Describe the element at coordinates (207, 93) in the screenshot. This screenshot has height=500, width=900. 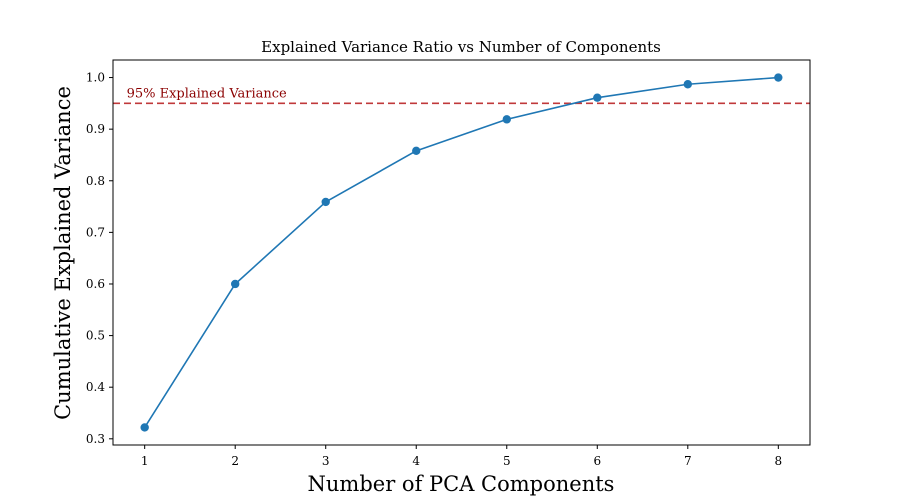
I see `reference-line-label: 95% Explained Variance` at that location.